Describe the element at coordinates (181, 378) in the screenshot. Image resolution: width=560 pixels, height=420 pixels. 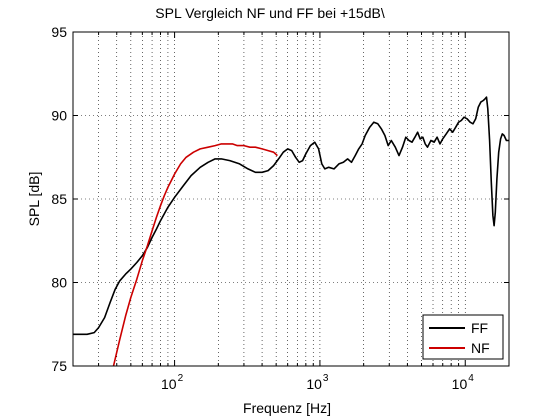
I see `x-tick-label-exponent: 2` at that location.